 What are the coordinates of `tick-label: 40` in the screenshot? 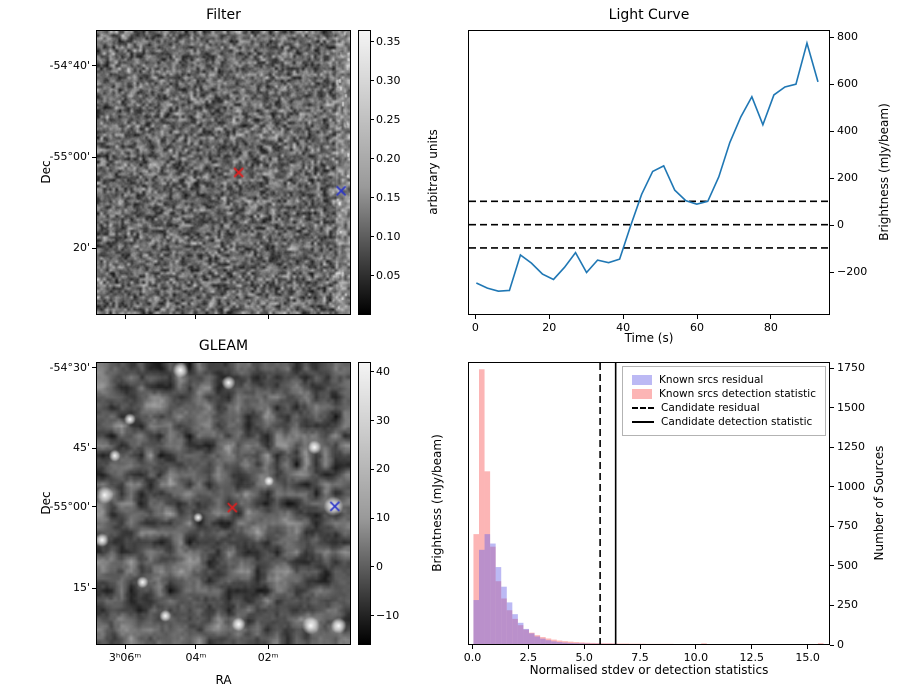 It's located at (383, 371).